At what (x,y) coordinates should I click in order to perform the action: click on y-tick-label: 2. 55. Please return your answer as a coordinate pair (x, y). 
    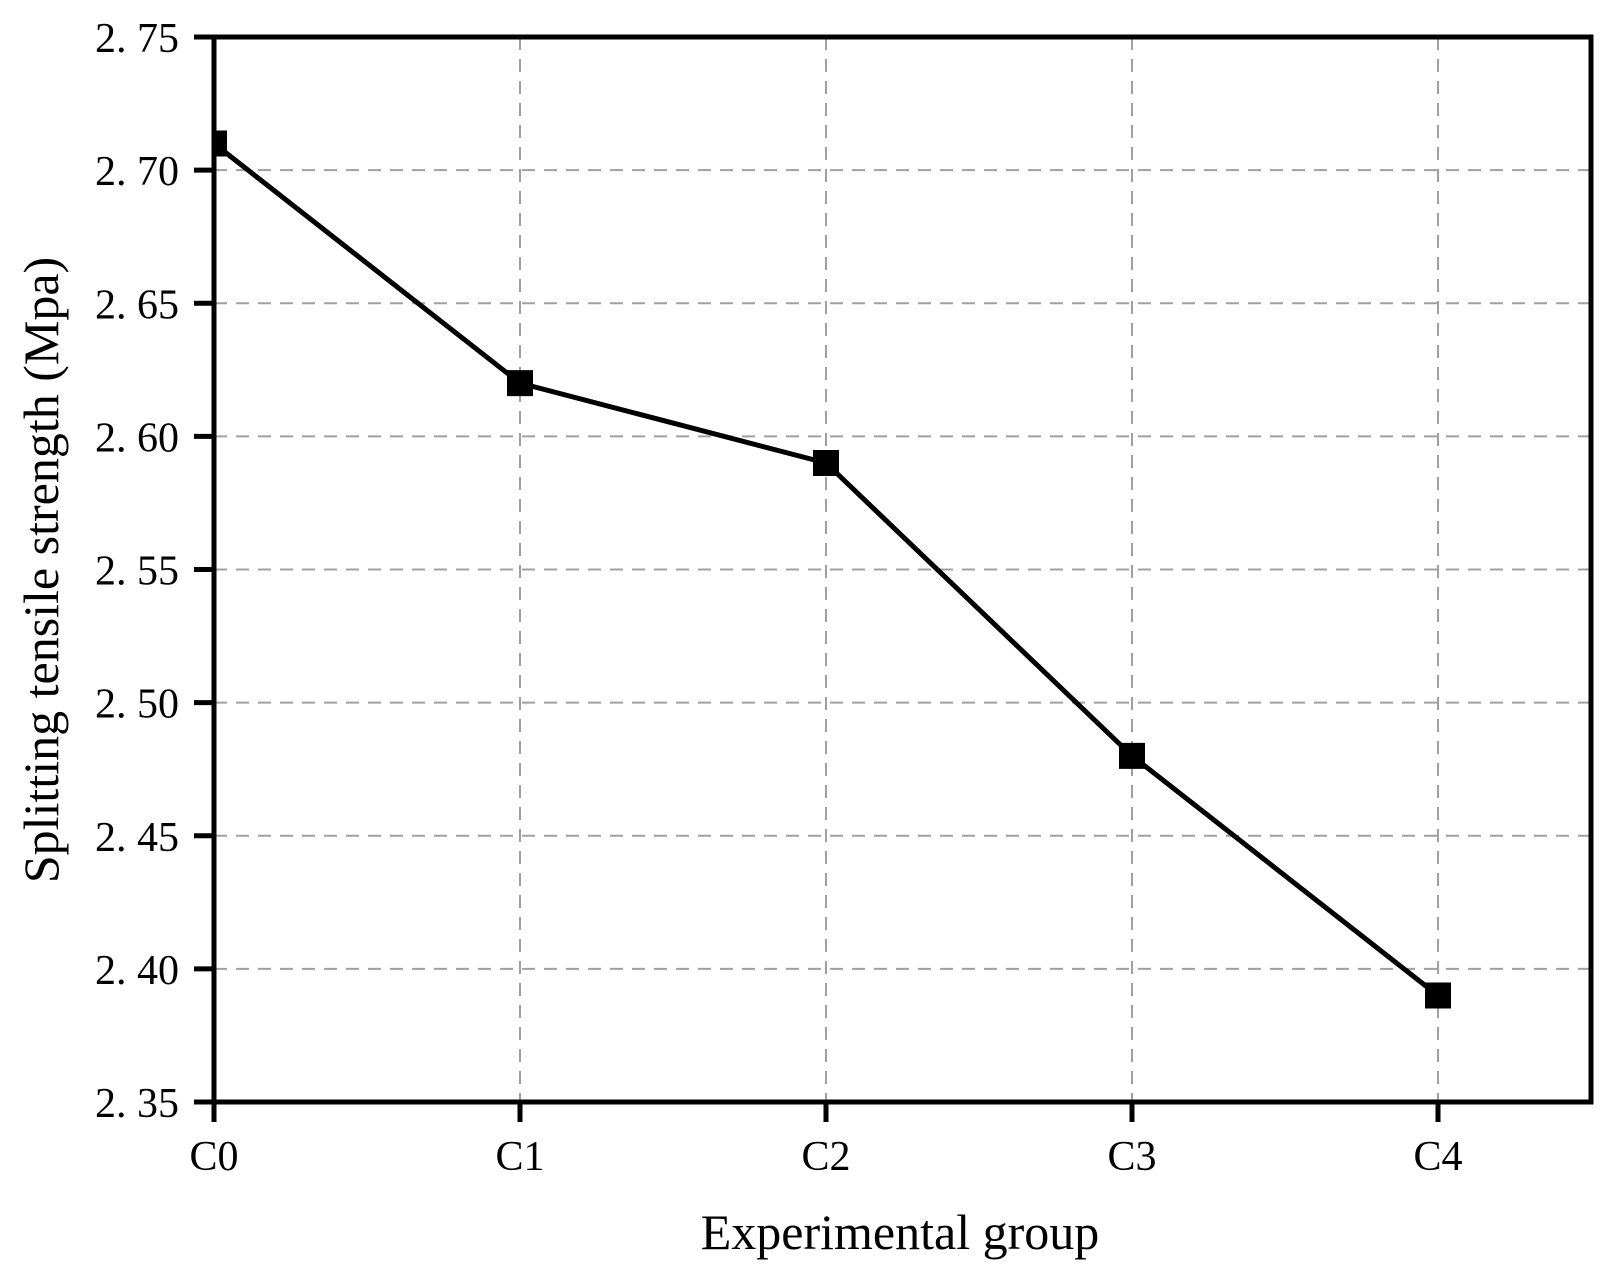
    Looking at the image, I should click on (137, 572).